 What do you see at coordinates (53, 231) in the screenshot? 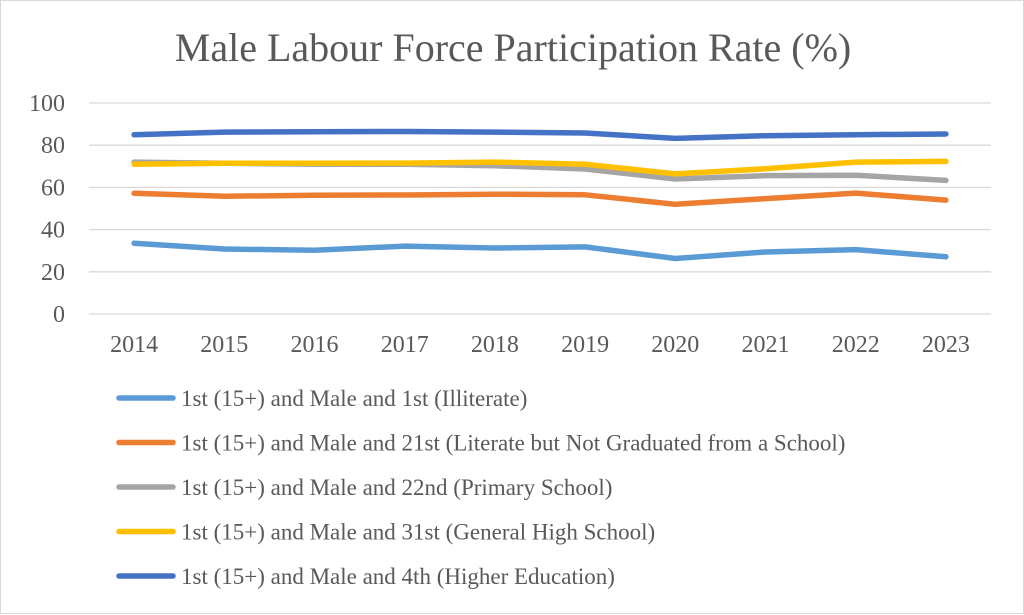
I see `y-tick-label: 40` at bounding box center [53, 231].